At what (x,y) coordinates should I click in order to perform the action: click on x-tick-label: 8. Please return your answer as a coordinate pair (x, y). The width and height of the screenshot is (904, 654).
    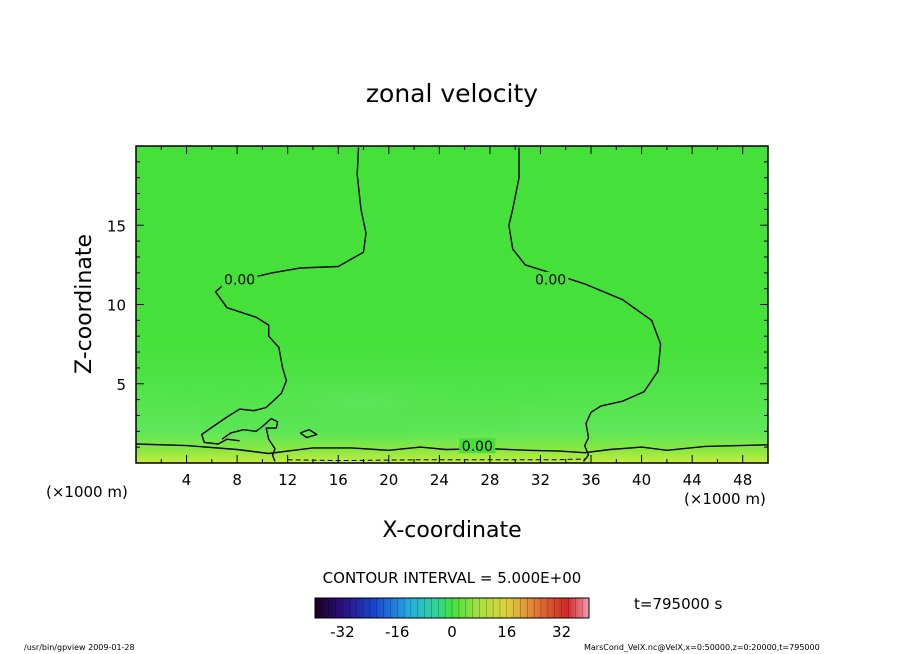
    Looking at the image, I should click on (237, 480).